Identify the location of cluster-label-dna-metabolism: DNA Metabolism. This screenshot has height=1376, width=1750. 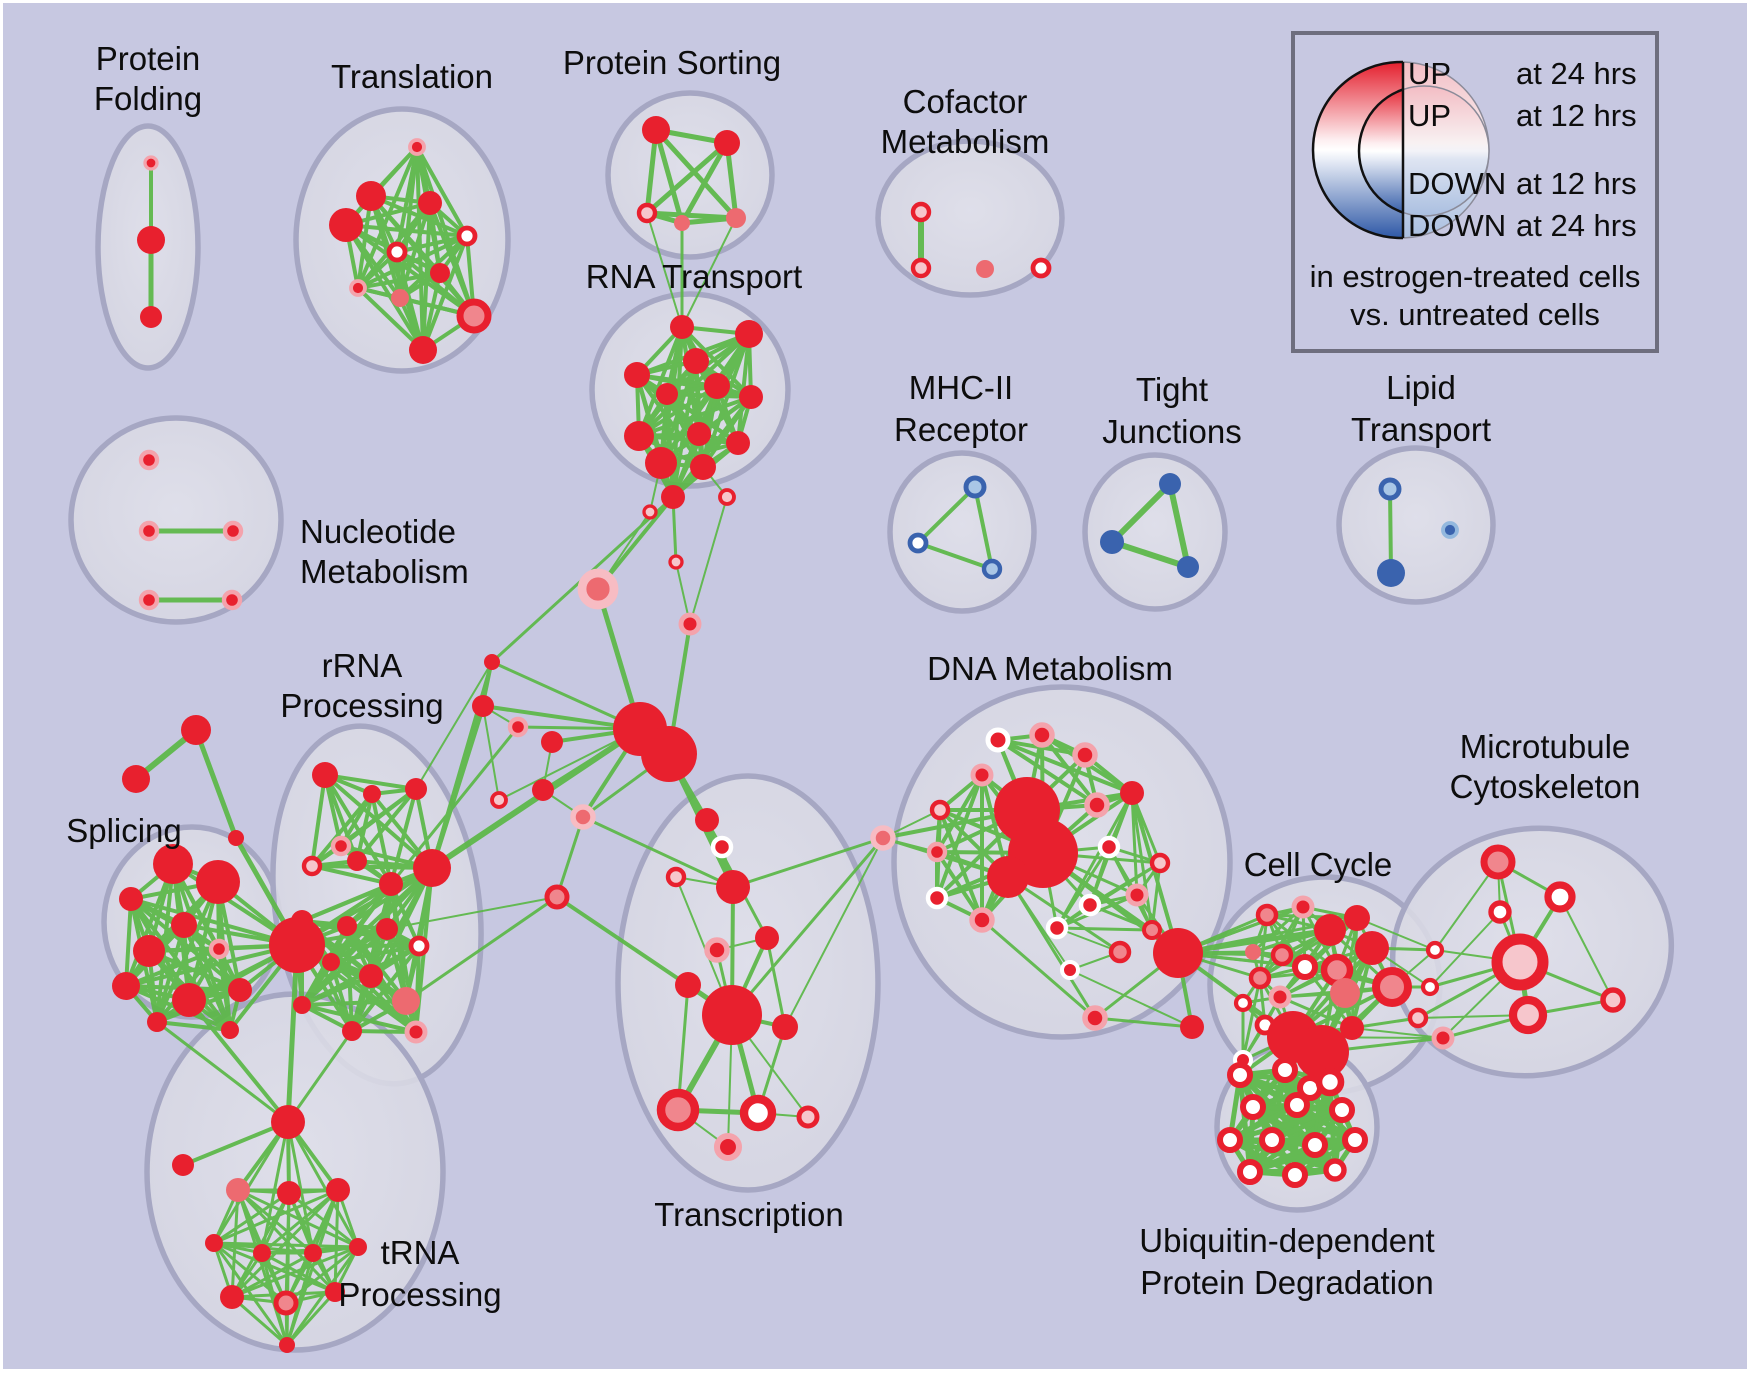
(1050, 668).